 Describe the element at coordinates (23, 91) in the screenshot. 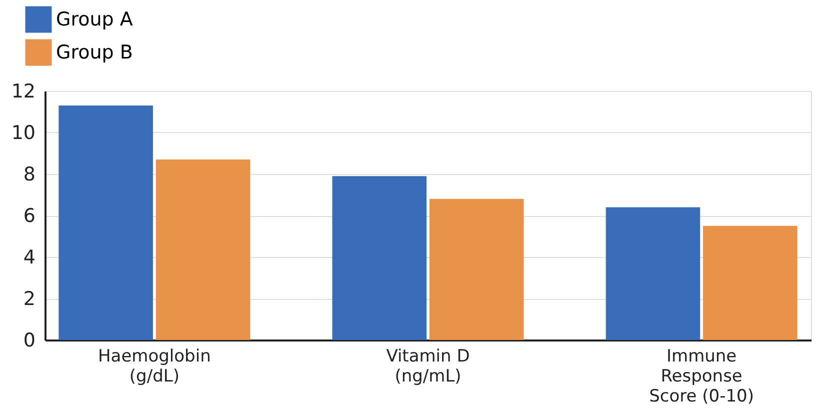

I see `y-tick-label: 12` at that location.